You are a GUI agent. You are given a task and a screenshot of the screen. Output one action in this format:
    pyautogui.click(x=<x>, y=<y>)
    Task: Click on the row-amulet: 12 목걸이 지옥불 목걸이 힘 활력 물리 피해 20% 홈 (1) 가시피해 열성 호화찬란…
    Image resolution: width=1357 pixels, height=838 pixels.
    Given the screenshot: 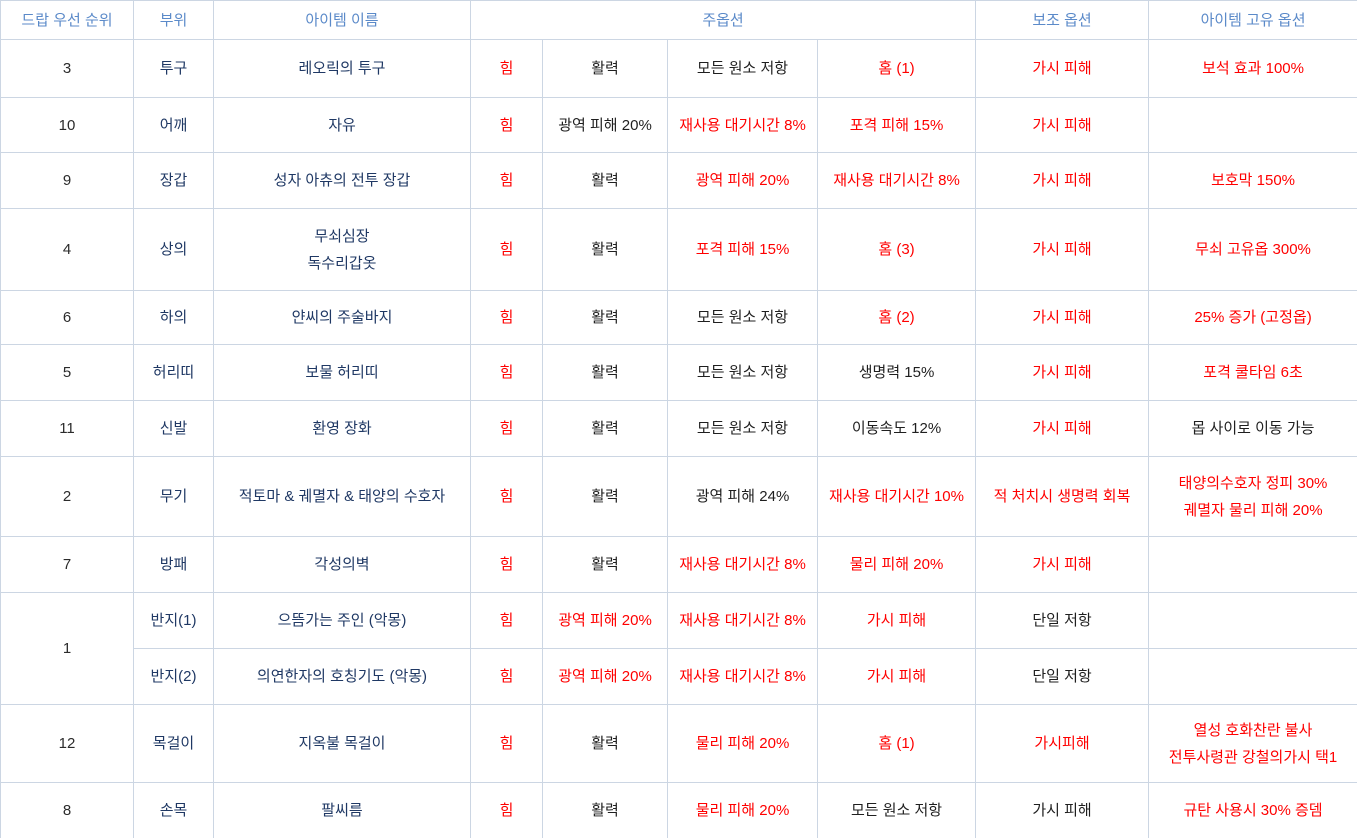 What is the action you would take?
    pyautogui.click(x=678, y=743)
    